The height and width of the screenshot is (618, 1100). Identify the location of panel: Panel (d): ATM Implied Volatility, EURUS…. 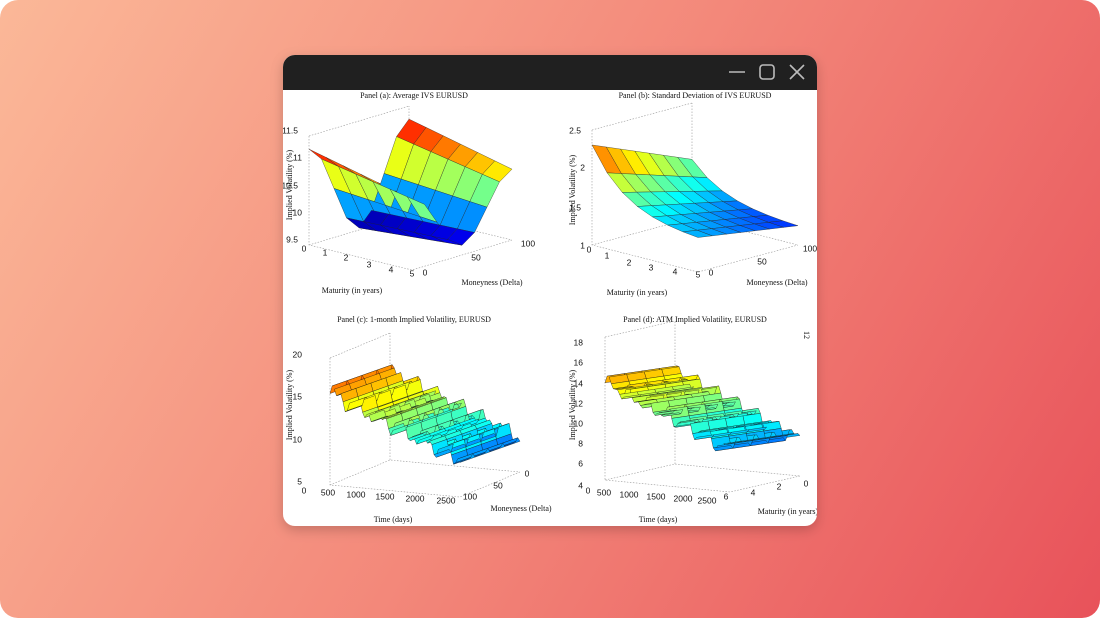
(693, 419).